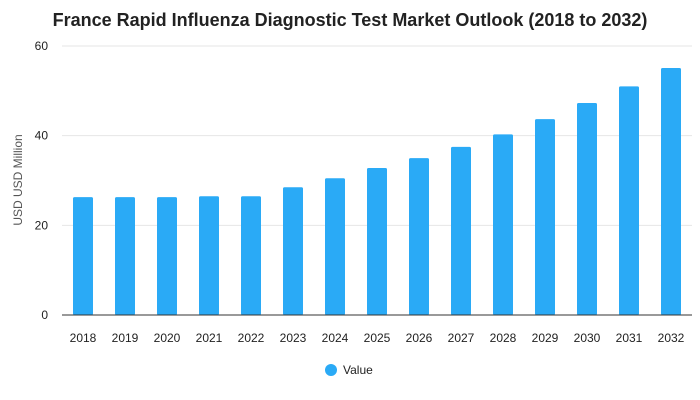 The image size is (700, 400). Describe the element at coordinates (83, 256) in the screenshot. I see `bar-2018` at that location.